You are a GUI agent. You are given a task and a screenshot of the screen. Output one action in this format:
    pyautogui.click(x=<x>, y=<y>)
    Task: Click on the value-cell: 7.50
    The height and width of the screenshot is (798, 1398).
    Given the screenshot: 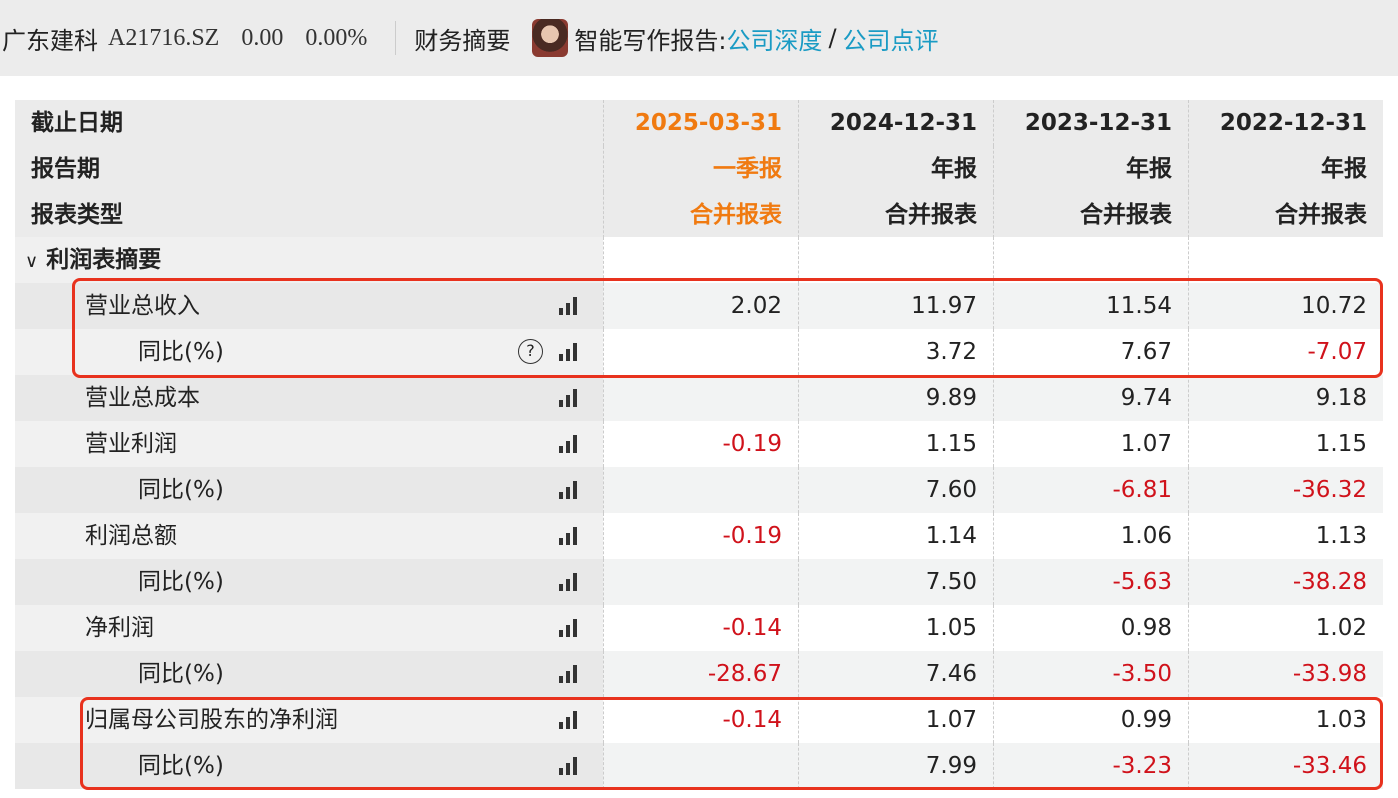 What is the action you would take?
    pyautogui.click(x=895, y=582)
    